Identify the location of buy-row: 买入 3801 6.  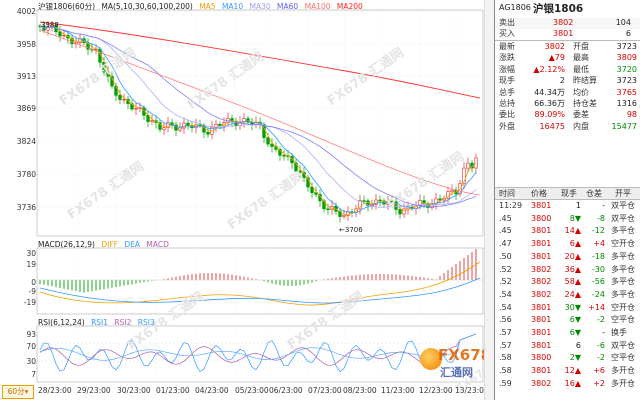
(567, 34).